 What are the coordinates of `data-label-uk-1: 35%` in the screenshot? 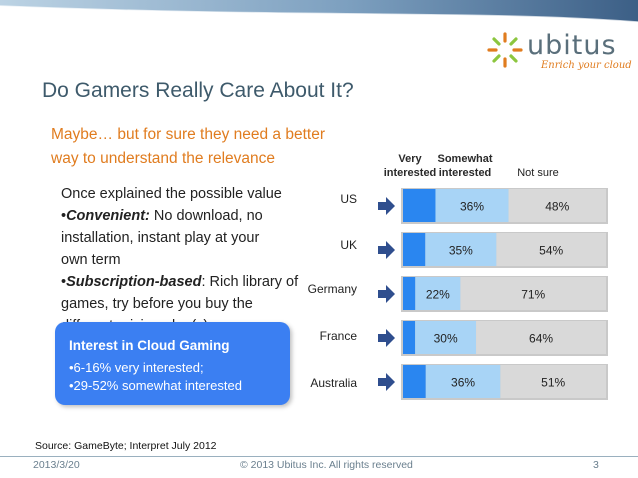 It's located at (461, 251).